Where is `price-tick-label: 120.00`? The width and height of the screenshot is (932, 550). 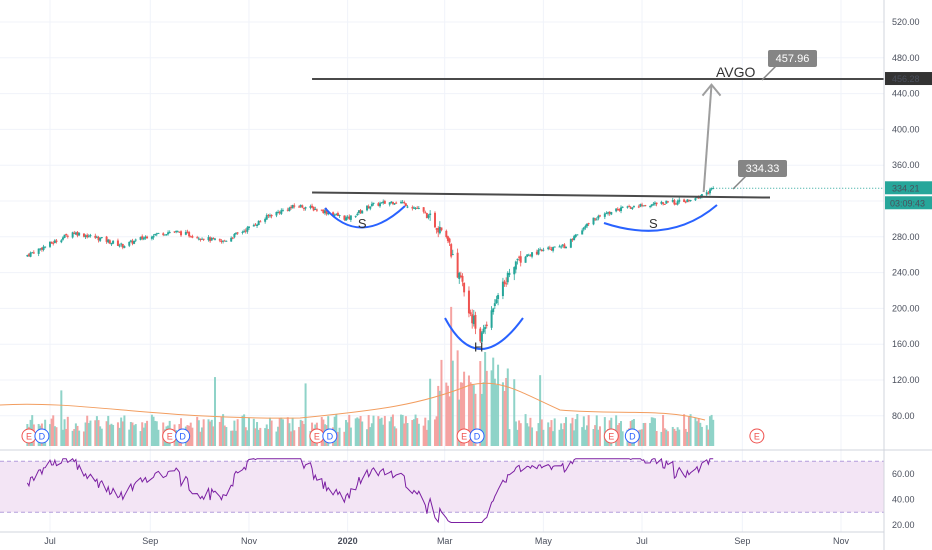 price-tick-label: 120.00 is located at coordinates (906, 380).